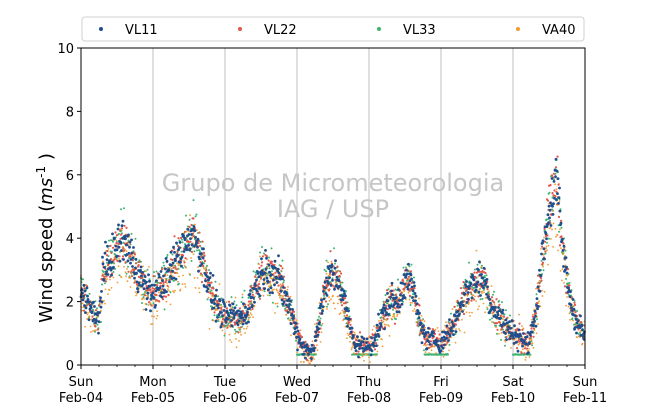  Describe the element at coordinates (559, 30) in the screenshot. I see `legend-label-VA40: VA40` at that location.